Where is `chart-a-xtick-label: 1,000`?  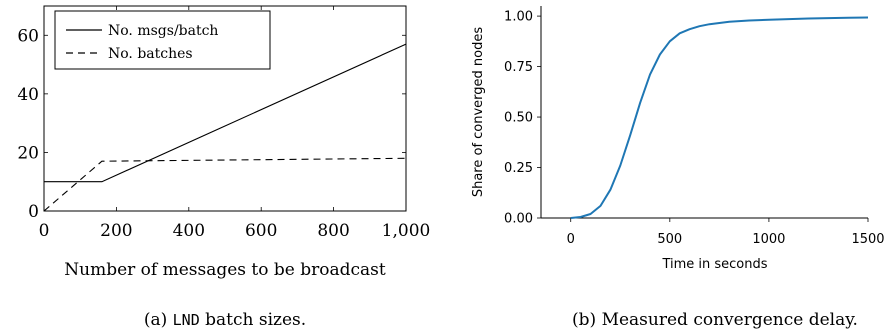
chart-a-xtick-label: 1,000 is located at coordinates (406, 231).